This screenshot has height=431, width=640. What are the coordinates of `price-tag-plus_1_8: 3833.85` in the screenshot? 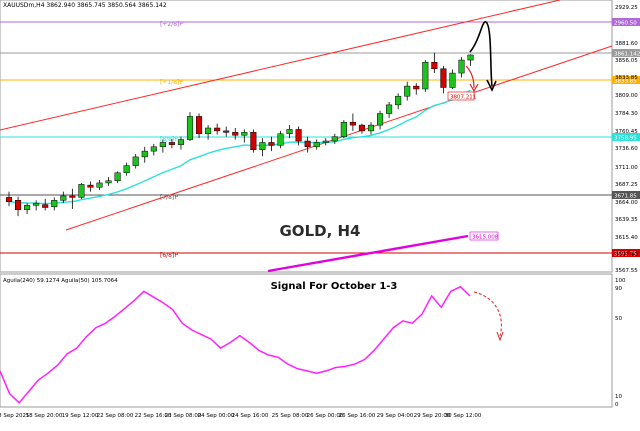 It's located at (625, 82).